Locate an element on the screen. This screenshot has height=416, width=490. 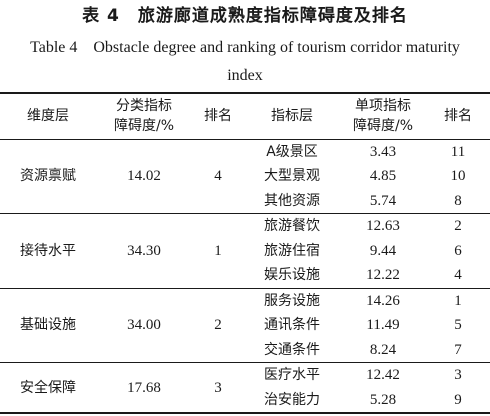
indicator-cell: 服务设施 is located at coordinates (292, 300).